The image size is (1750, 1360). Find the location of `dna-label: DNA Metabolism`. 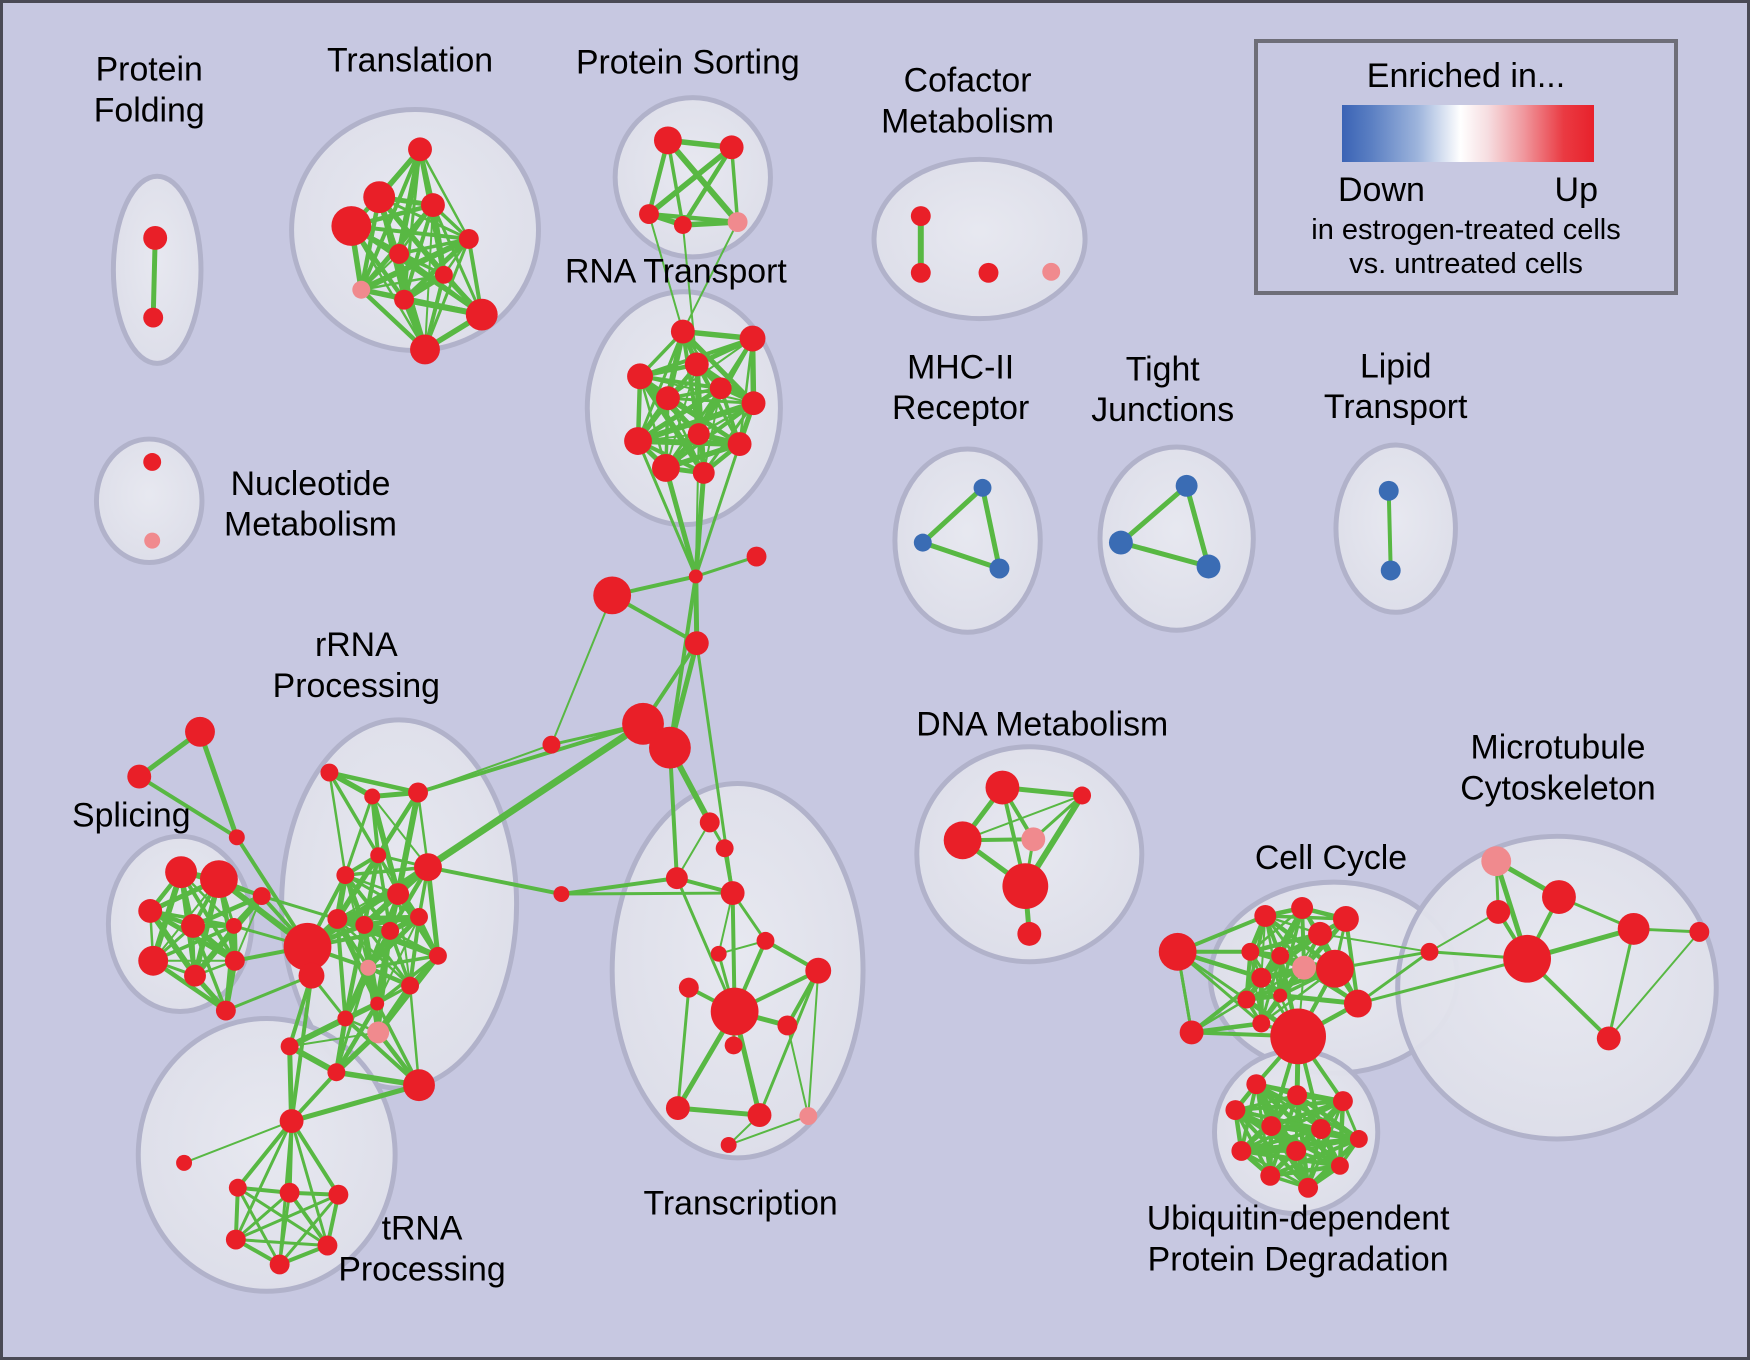

dna-label: DNA Metabolism is located at coordinates (1042, 725).